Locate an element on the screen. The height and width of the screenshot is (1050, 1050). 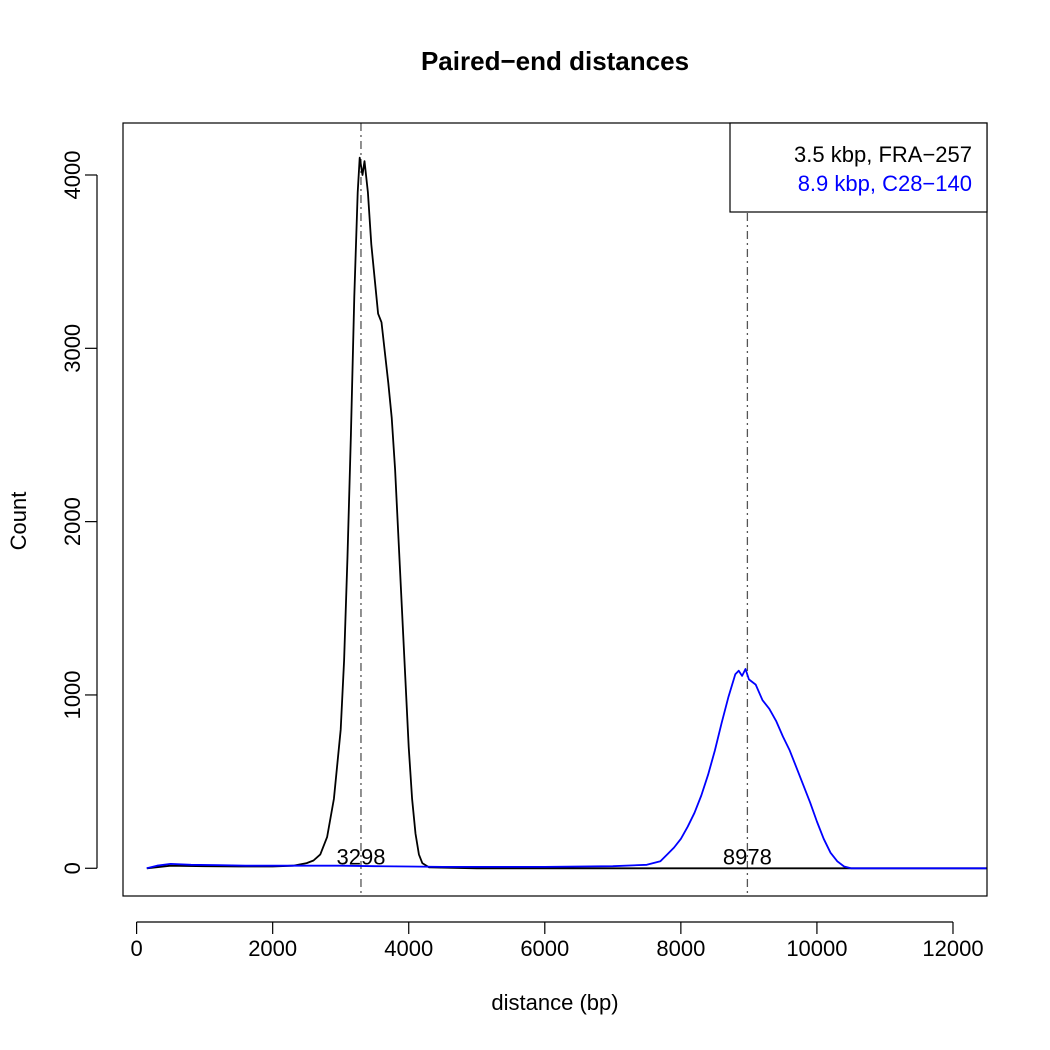
legend-box is located at coordinates (858, 167).